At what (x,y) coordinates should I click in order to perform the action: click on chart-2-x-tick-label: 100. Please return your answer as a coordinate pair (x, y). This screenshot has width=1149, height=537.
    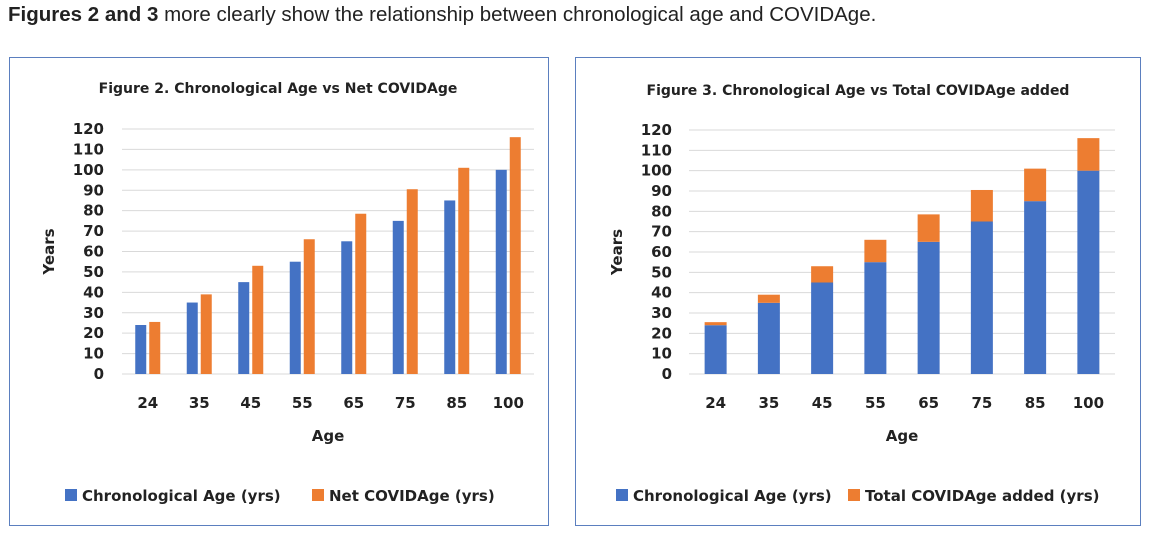
    Looking at the image, I should click on (1088, 403).